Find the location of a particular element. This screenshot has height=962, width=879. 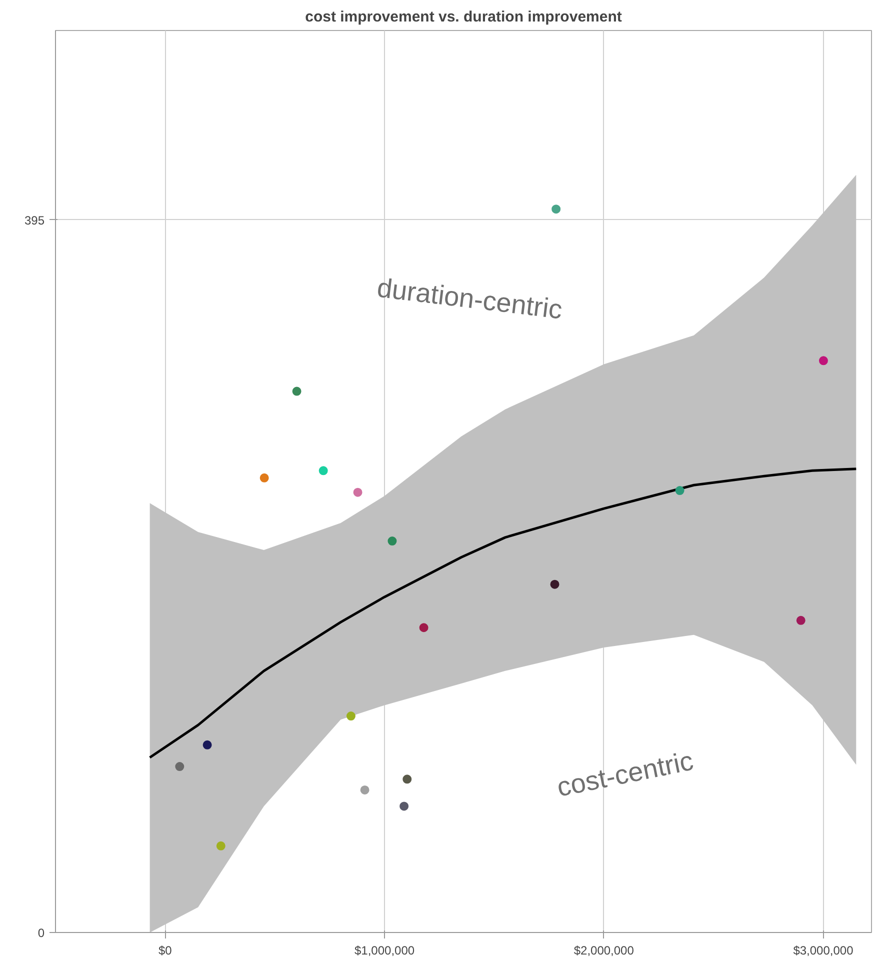

x-tick-label: $0 is located at coordinates (165, 951).